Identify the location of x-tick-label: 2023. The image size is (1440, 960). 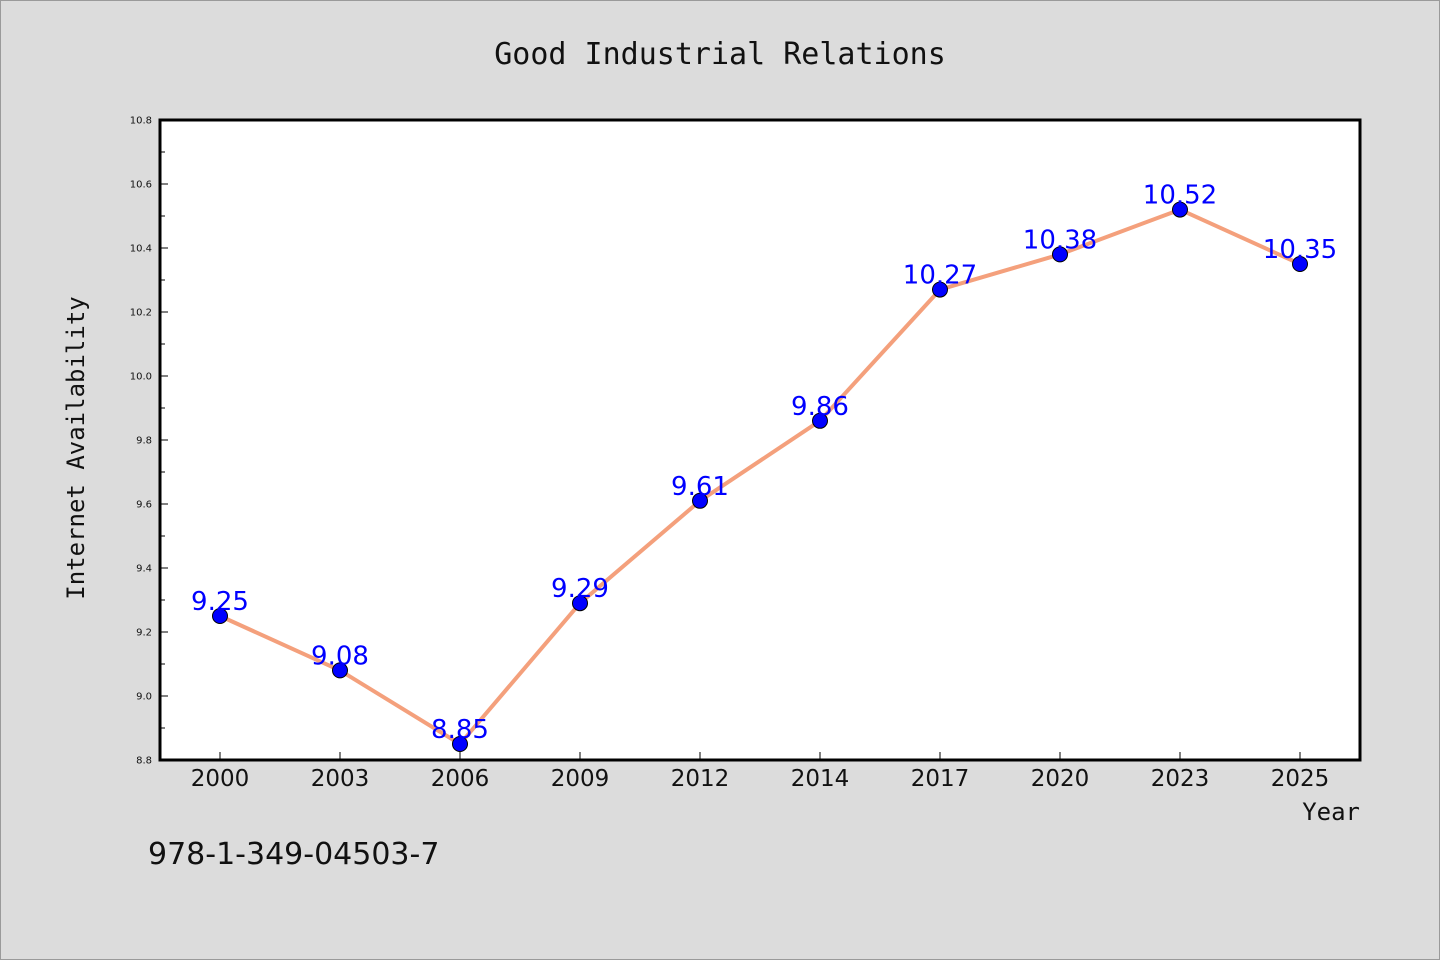
(1180, 779).